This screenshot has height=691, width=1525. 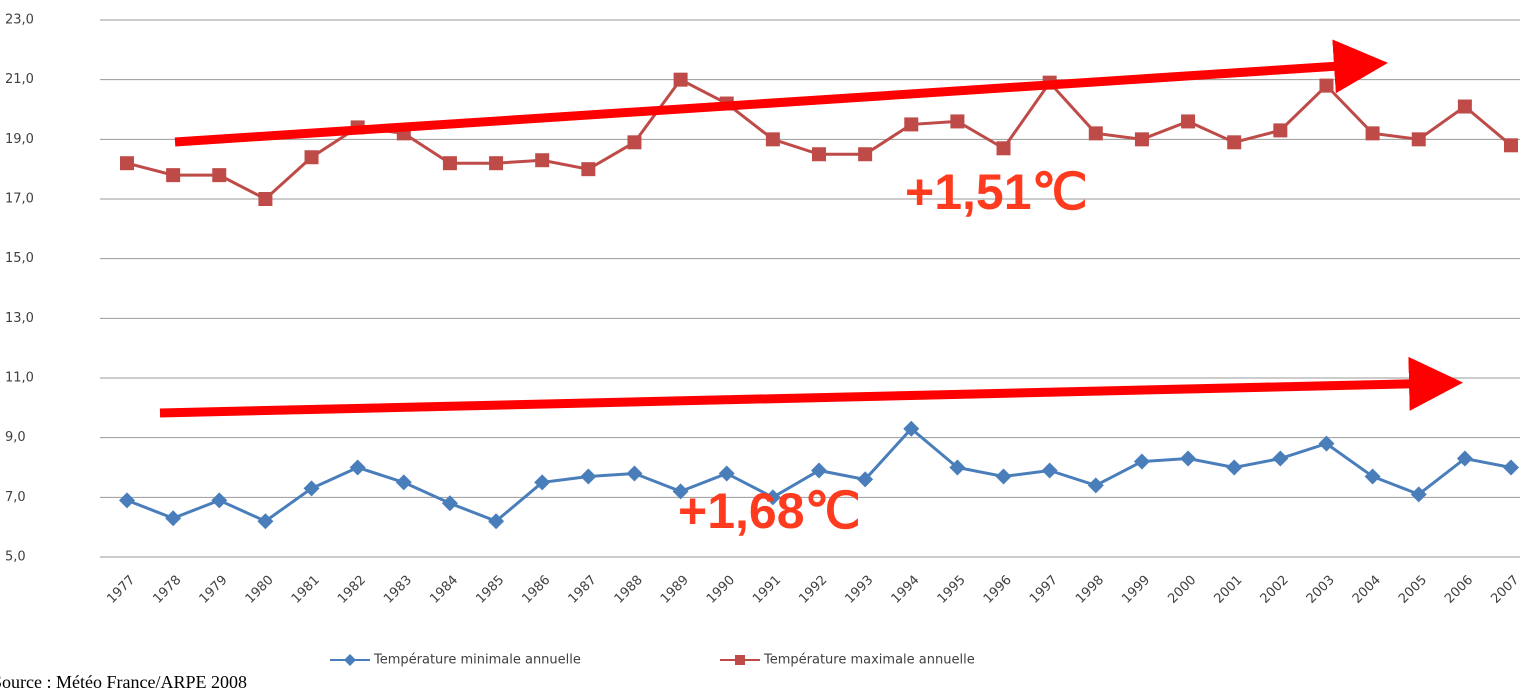 What do you see at coordinates (19, 139) in the screenshot?
I see `y-tick-label: 19,0` at bounding box center [19, 139].